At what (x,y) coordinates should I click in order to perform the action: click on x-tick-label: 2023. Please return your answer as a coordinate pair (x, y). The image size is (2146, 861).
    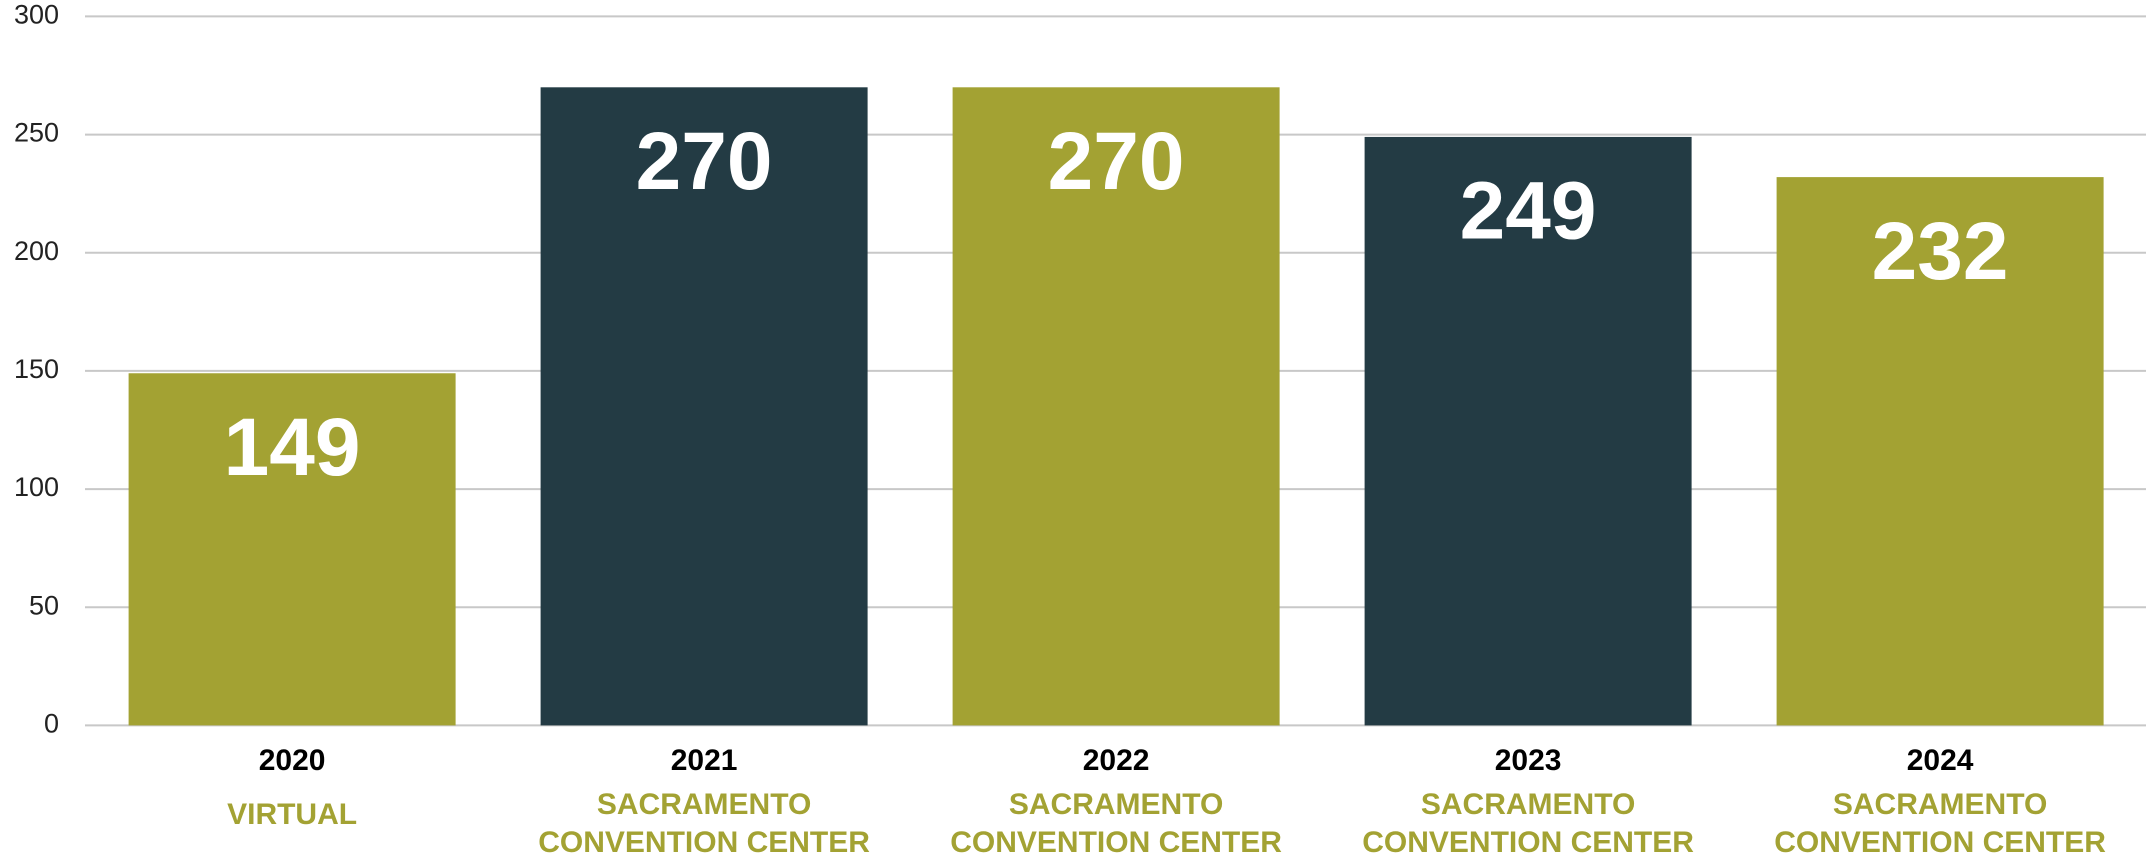
    Looking at the image, I should click on (1528, 760).